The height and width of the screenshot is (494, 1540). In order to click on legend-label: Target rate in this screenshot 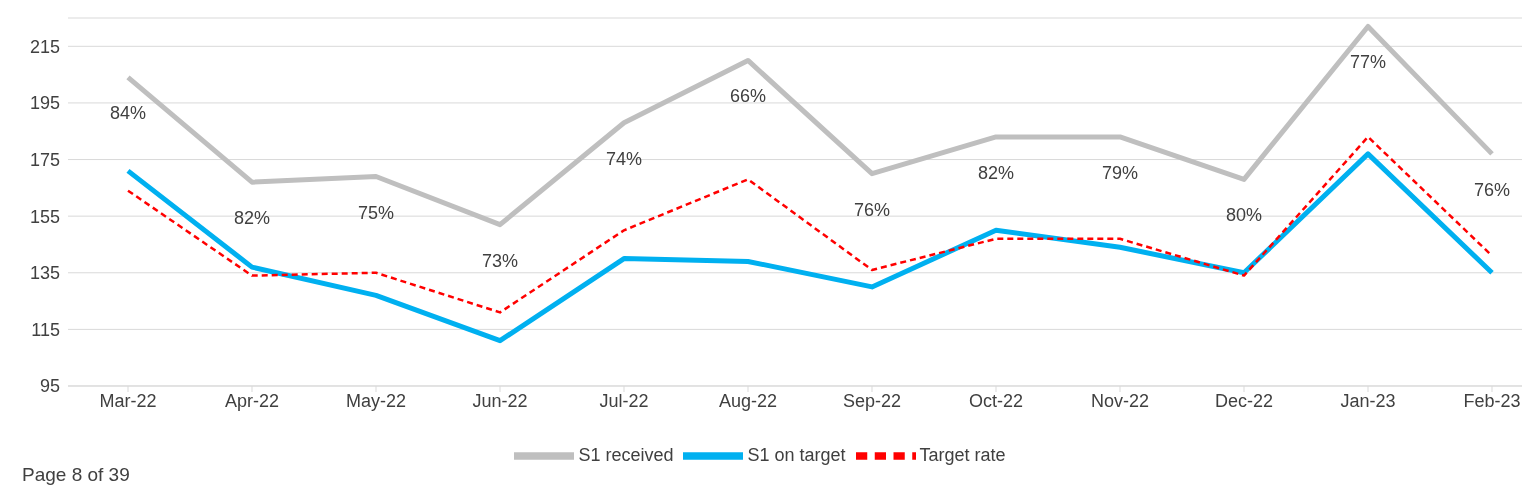, I will do `click(962, 454)`.